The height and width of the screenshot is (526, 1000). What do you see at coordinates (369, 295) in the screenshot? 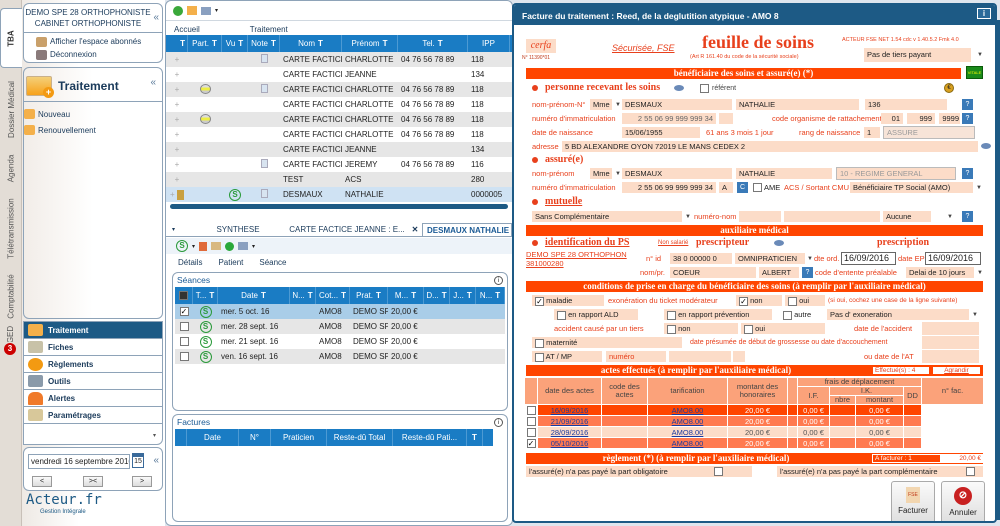
I see `col-header: Prat. T` at bounding box center [369, 295].